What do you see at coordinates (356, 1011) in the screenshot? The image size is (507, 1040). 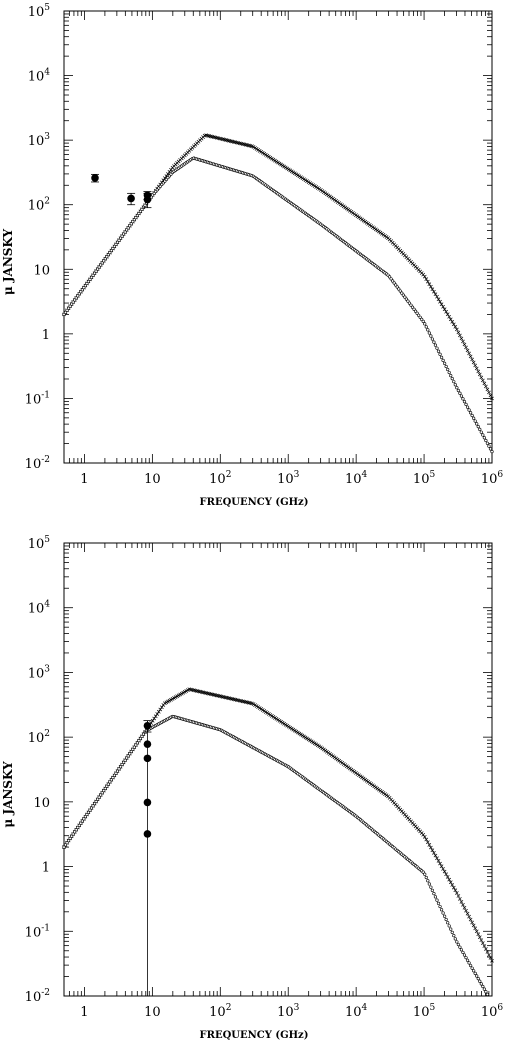 I see `x-tick-label: 10⁴` at bounding box center [356, 1011].